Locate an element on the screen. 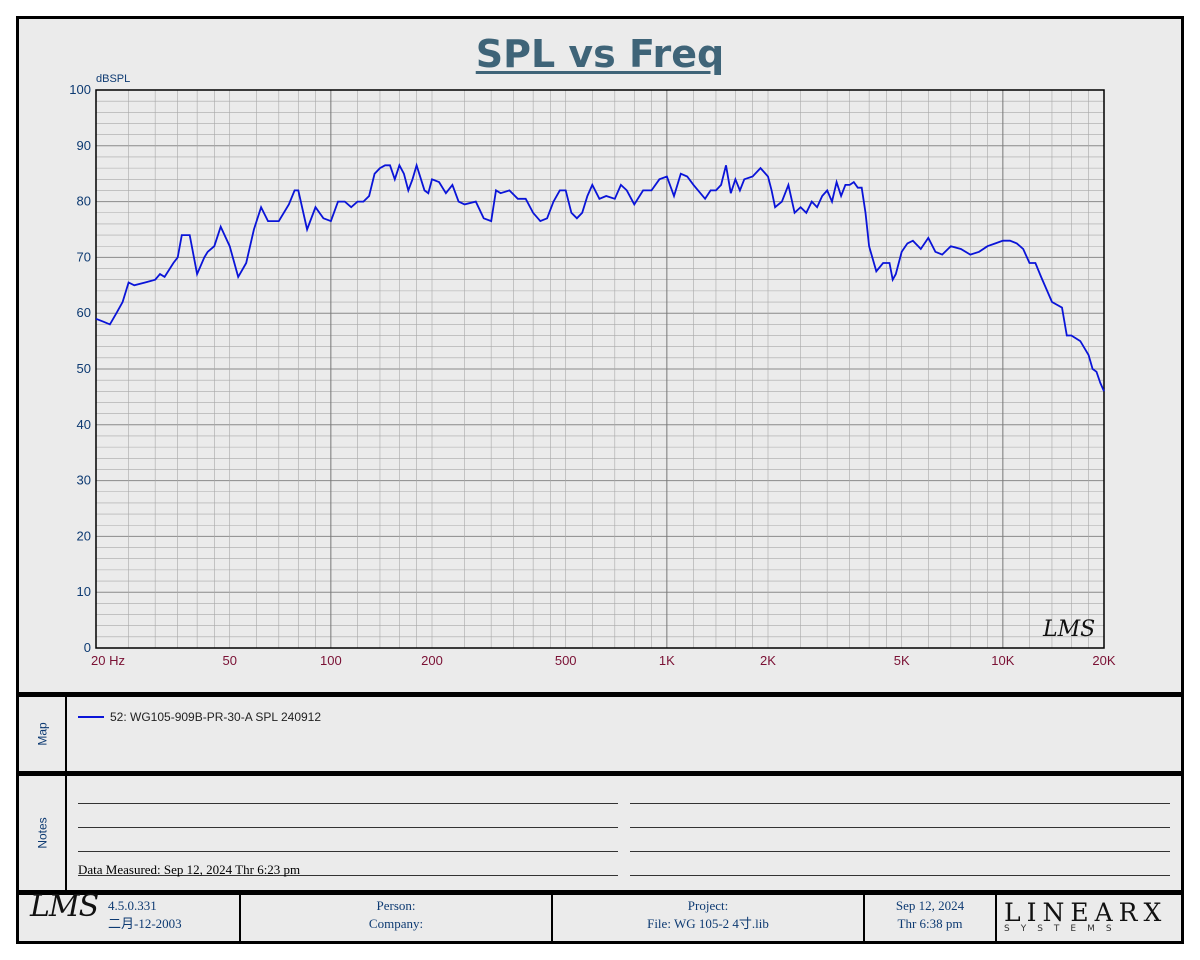  y-tick-label: 70 is located at coordinates (84, 256).